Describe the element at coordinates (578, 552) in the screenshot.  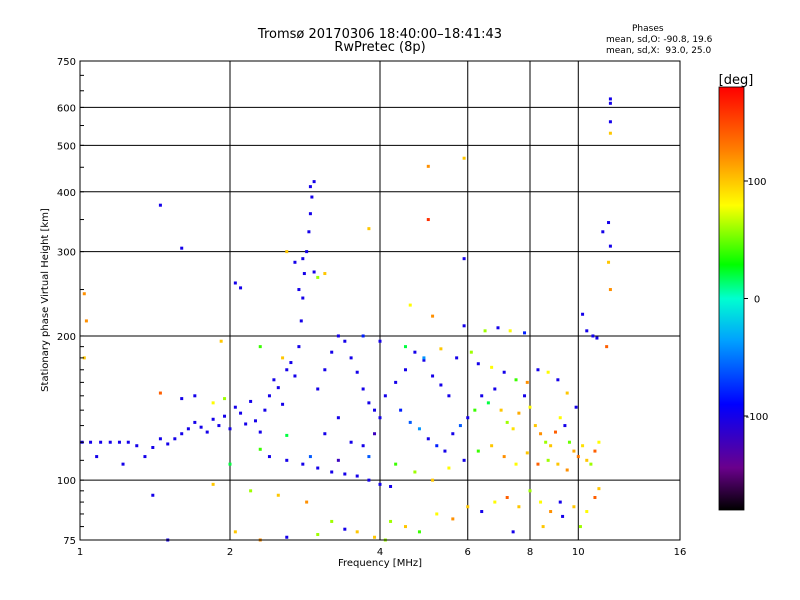
I see `x-tick-label: 10` at that location.